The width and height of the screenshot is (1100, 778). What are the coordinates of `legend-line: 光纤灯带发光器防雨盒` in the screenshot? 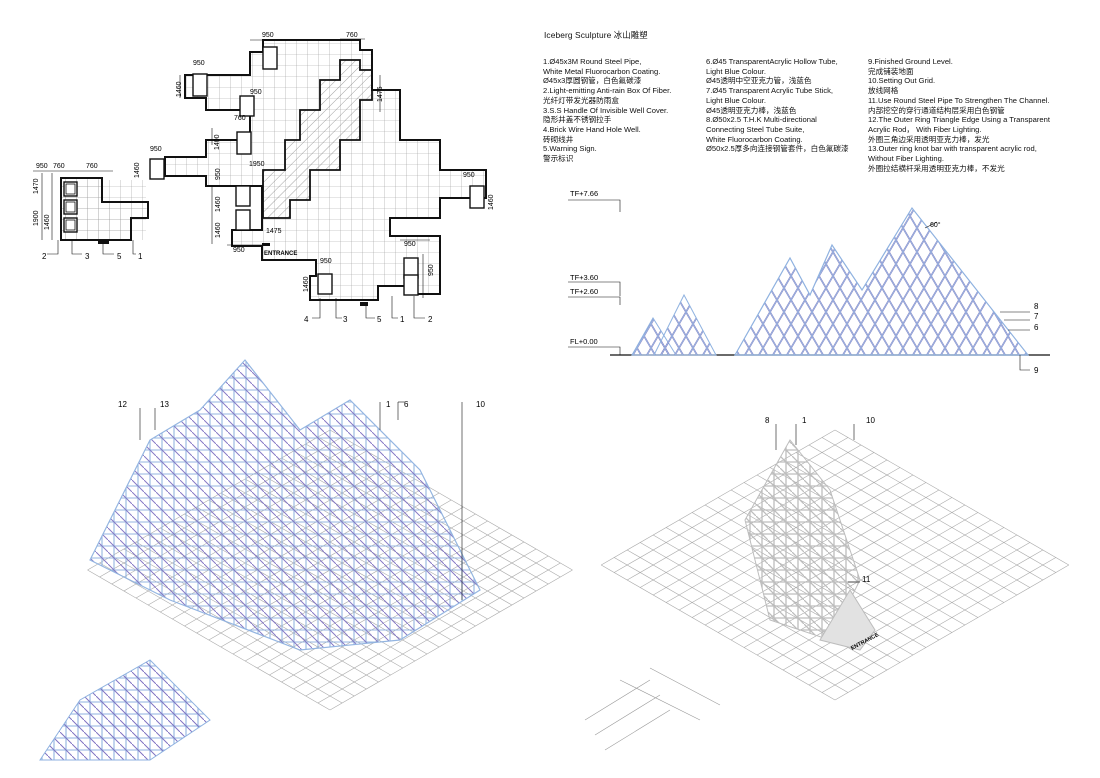 It's located at (581, 100).